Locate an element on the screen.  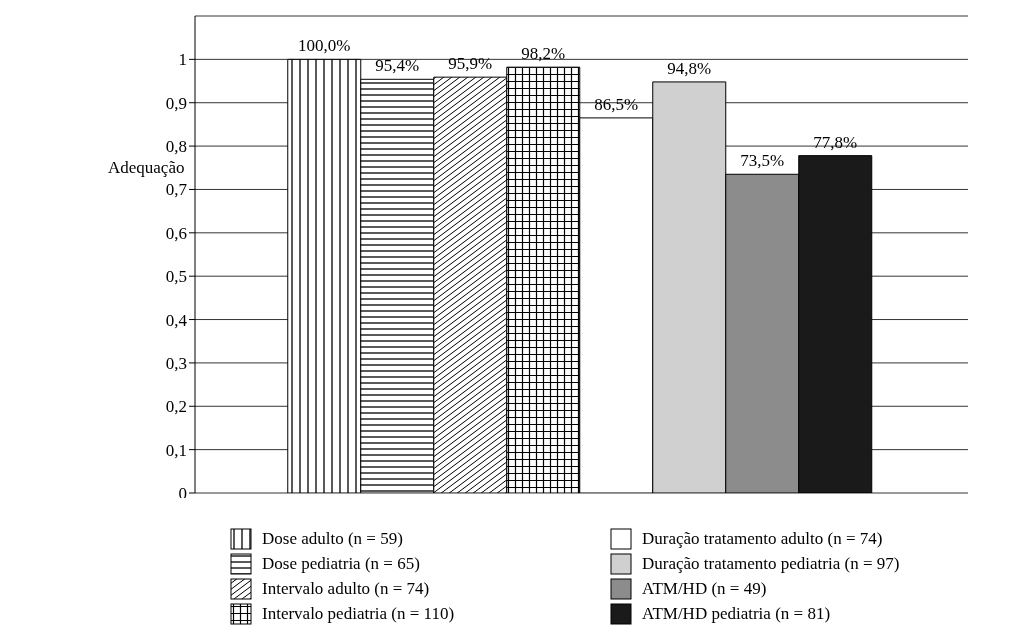
legend-label: ATM/HD pediatria (n = 81) is located at coordinates (736, 613).